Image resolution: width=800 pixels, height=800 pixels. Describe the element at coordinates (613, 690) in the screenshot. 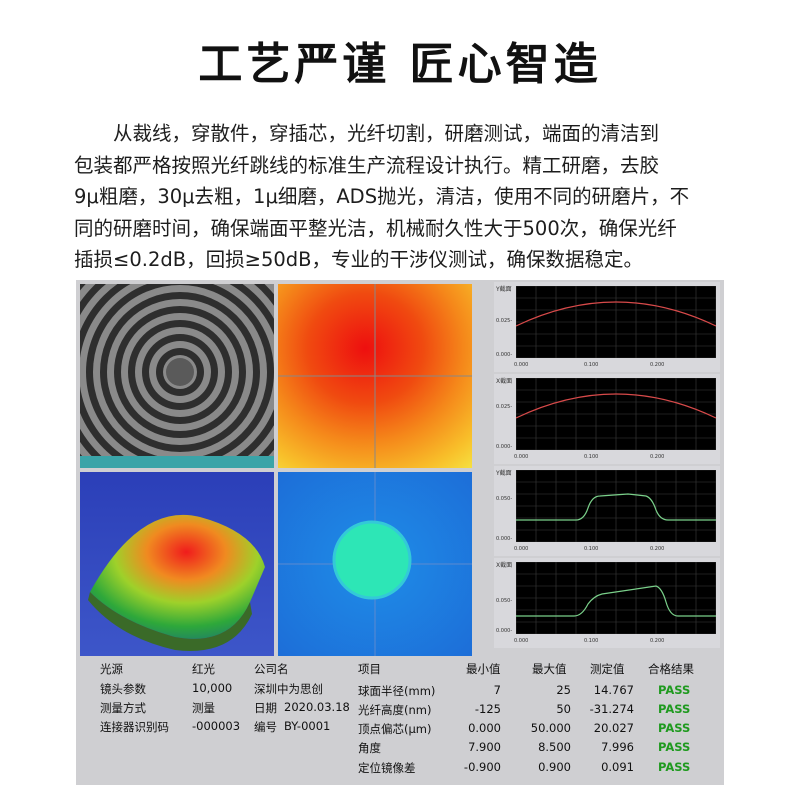

I see `result-val: 14.767` at that location.